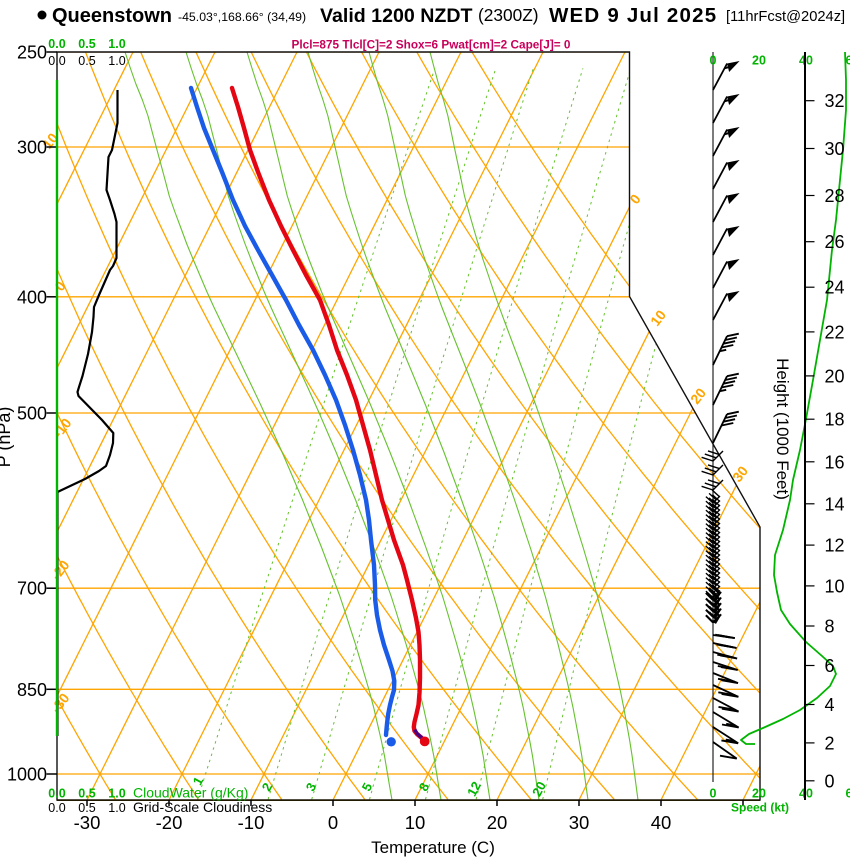 This screenshot has height=860, width=850. What do you see at coordinates (202, 807) in the screenshot?
I see `svg-text: Grid-Scale Cloudiness` at bounding box center [202, 807].